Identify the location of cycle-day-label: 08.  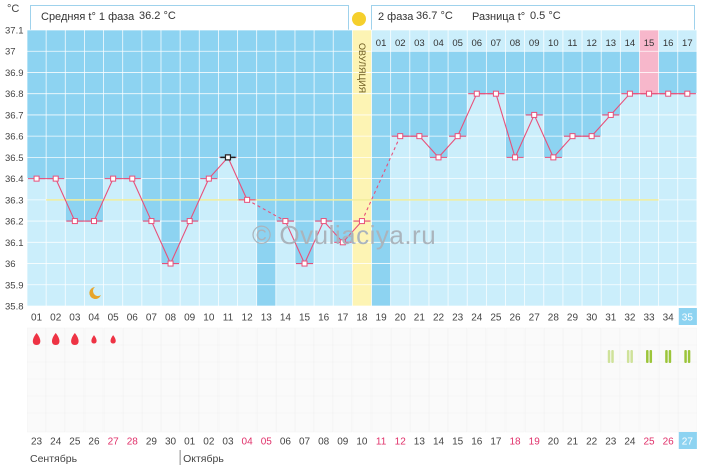
(171, 318).